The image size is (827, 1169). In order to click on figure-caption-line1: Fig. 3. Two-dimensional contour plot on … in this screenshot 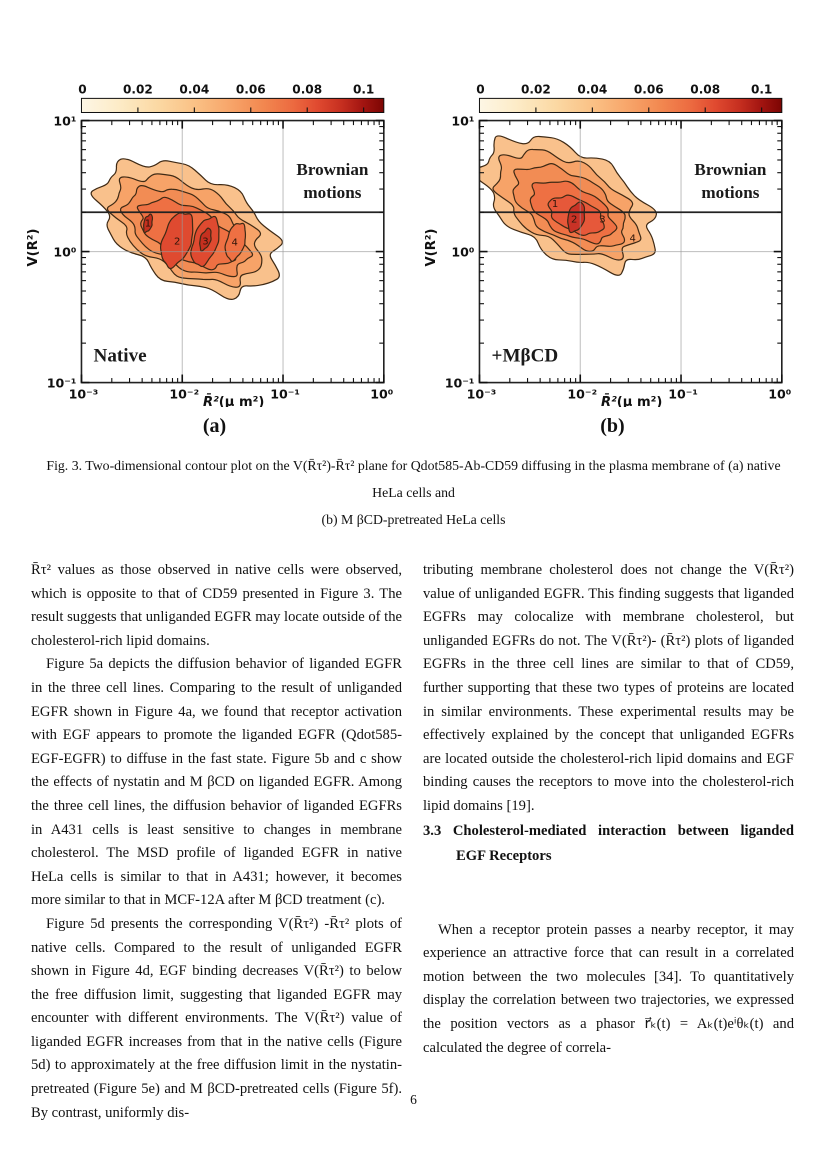, I will do `click(413, 479)`.